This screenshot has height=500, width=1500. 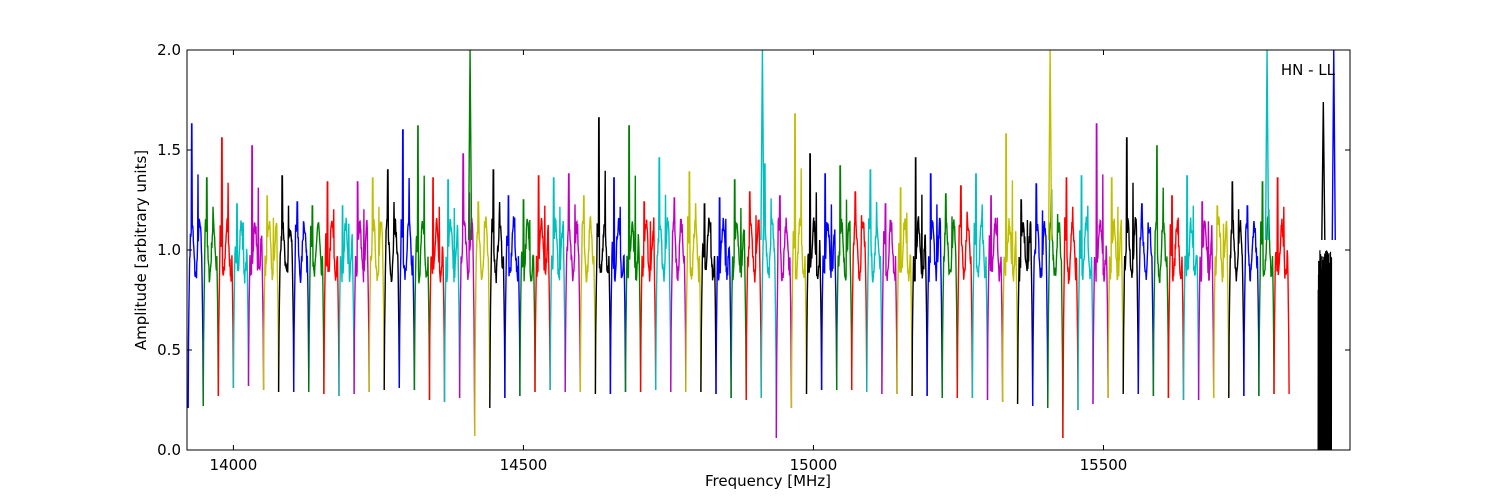 I want to click on y-tick-label: 1.0, so click(x=169, y=250).